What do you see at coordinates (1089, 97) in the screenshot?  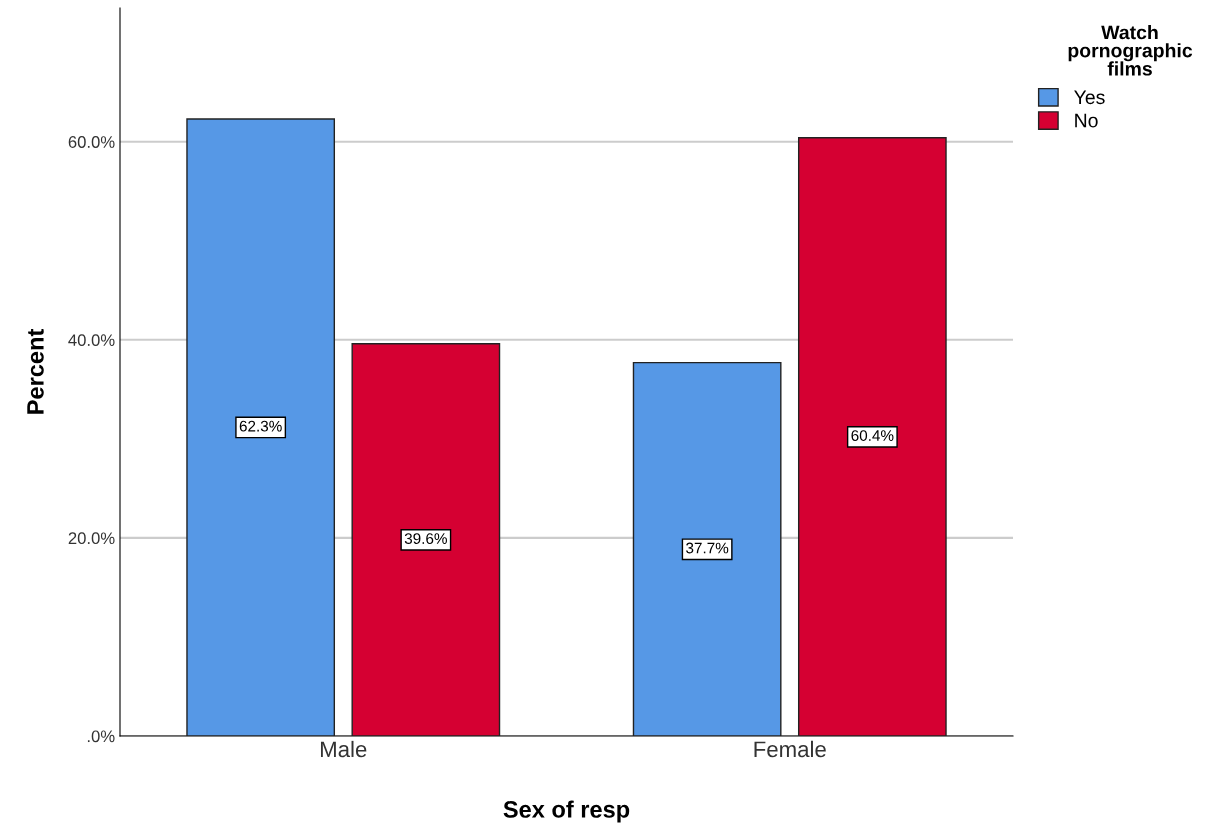 I see `legend-label: Yes` at bounding box center [1089, 97].